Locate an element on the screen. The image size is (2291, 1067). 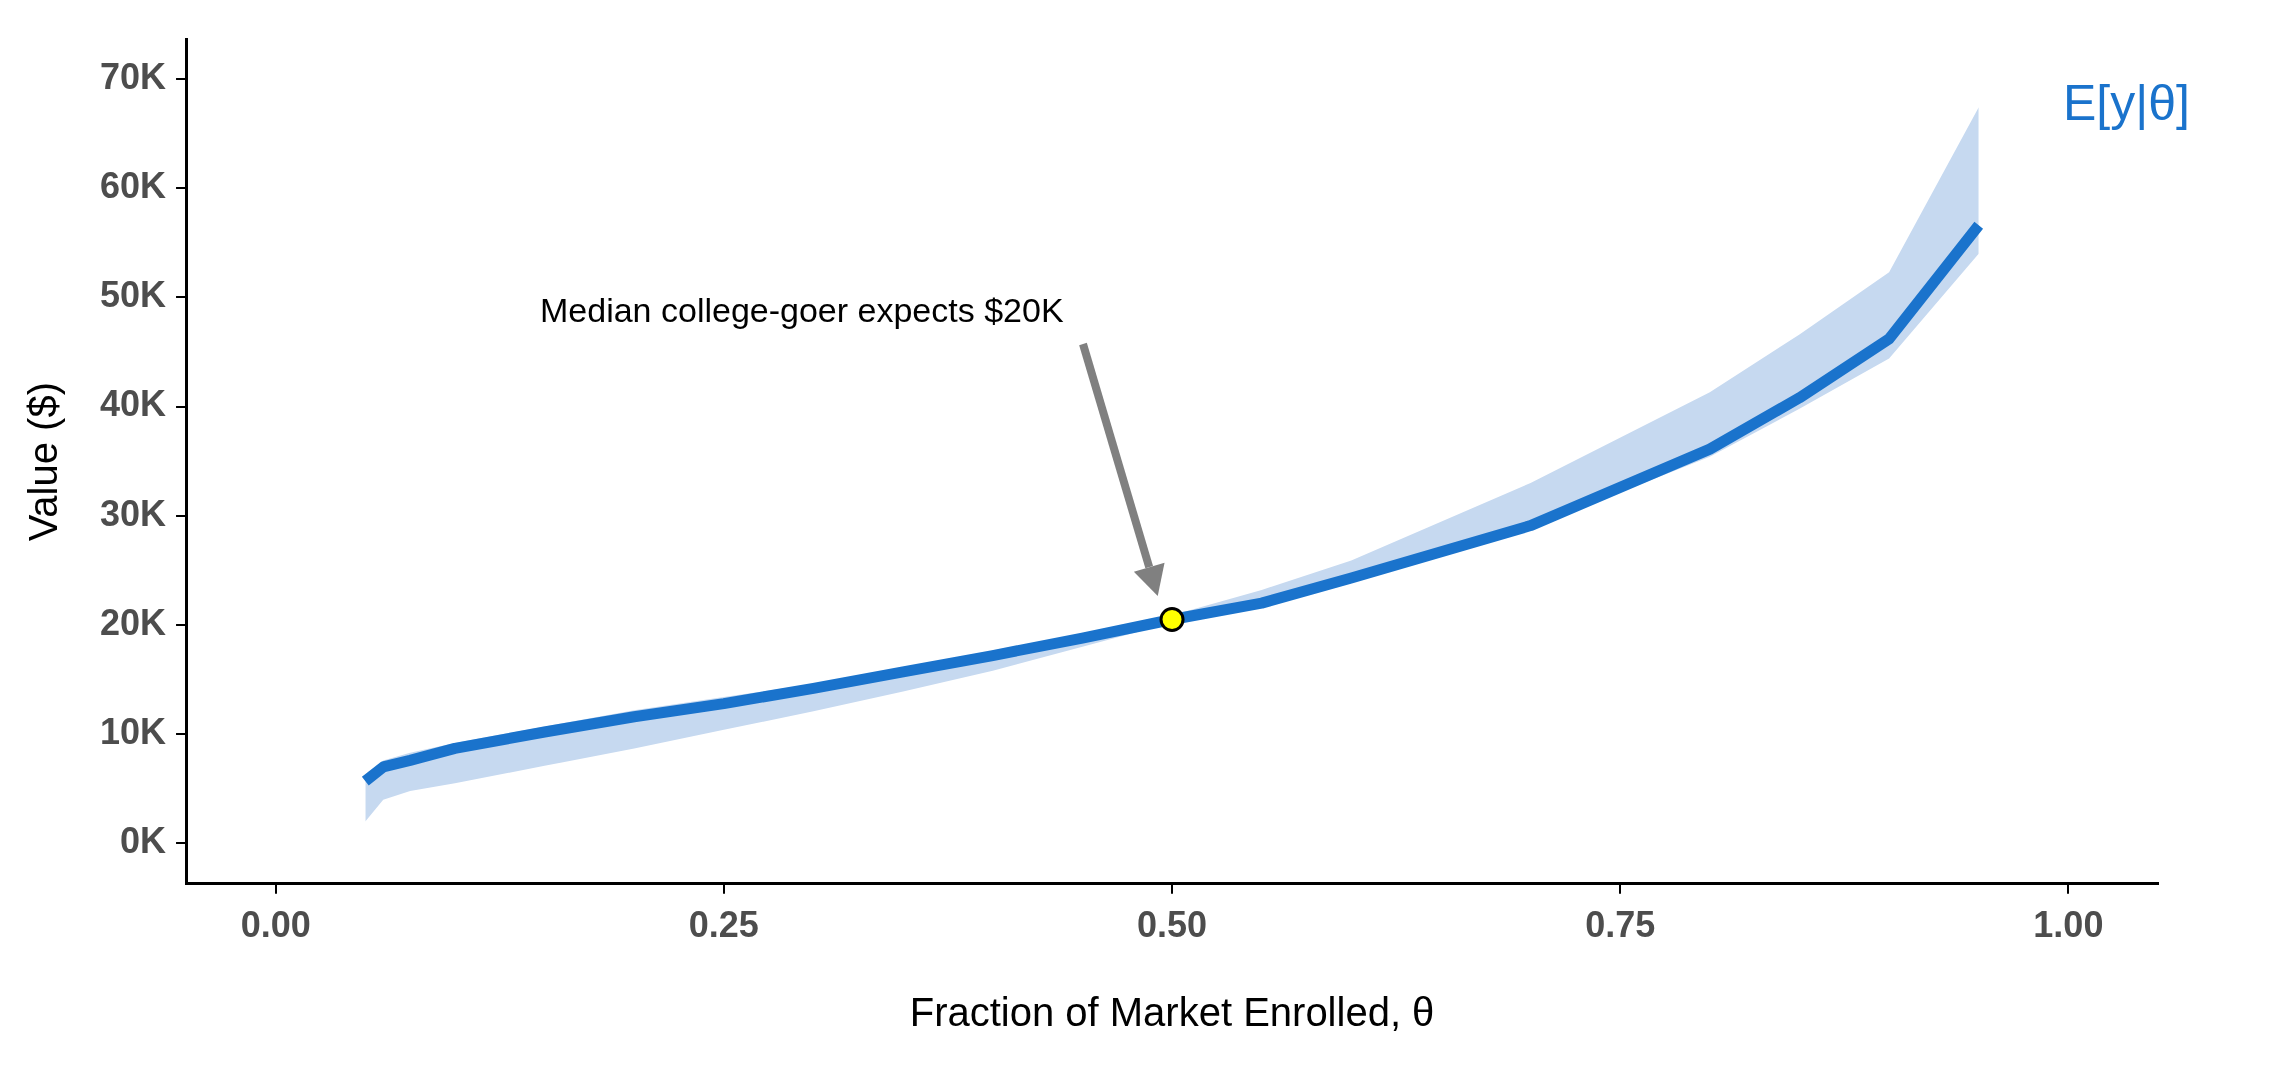
y-tick-label: 40K is located at coordinates (133, 404).